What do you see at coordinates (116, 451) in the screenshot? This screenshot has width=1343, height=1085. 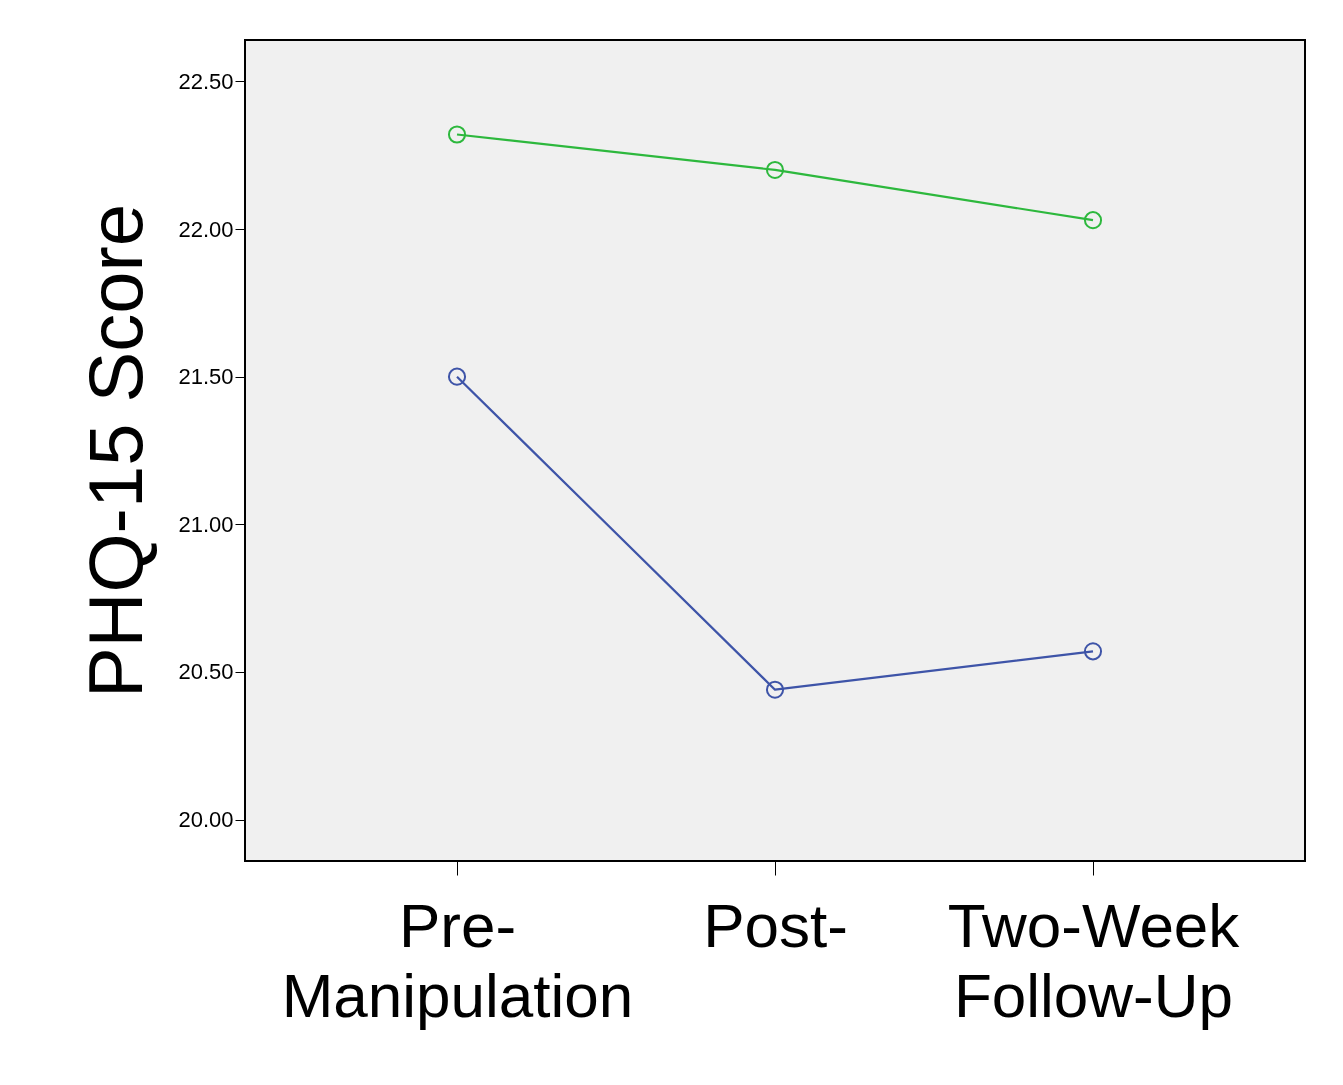 I see `y-axis-title: PHQ-15 Score` at bounding box center [116, 451].